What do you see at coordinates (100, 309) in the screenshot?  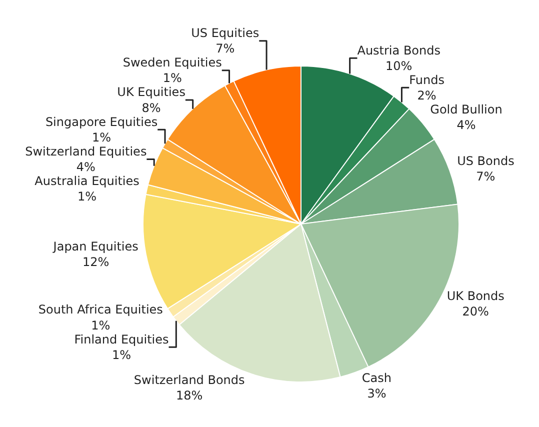 I see `slice-label: South Africa Equities` at bounding box center [100, 309].